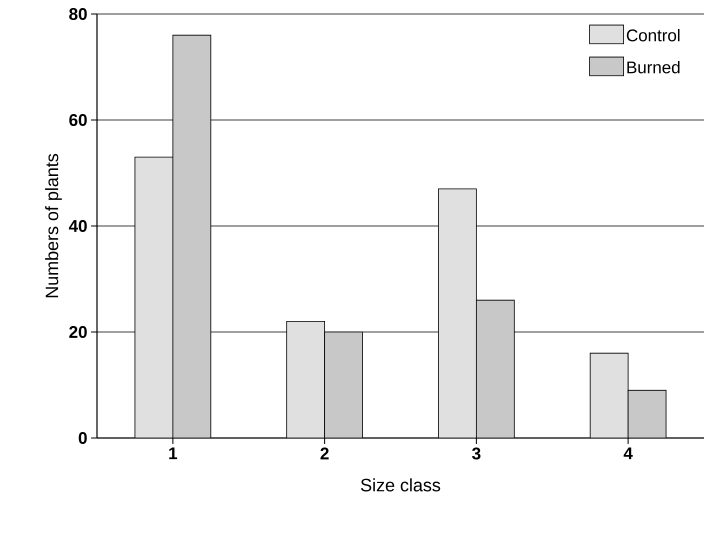 This screenshot has height=539, width=704. I want to click on y-tick-label: 20, so click(78, 332).